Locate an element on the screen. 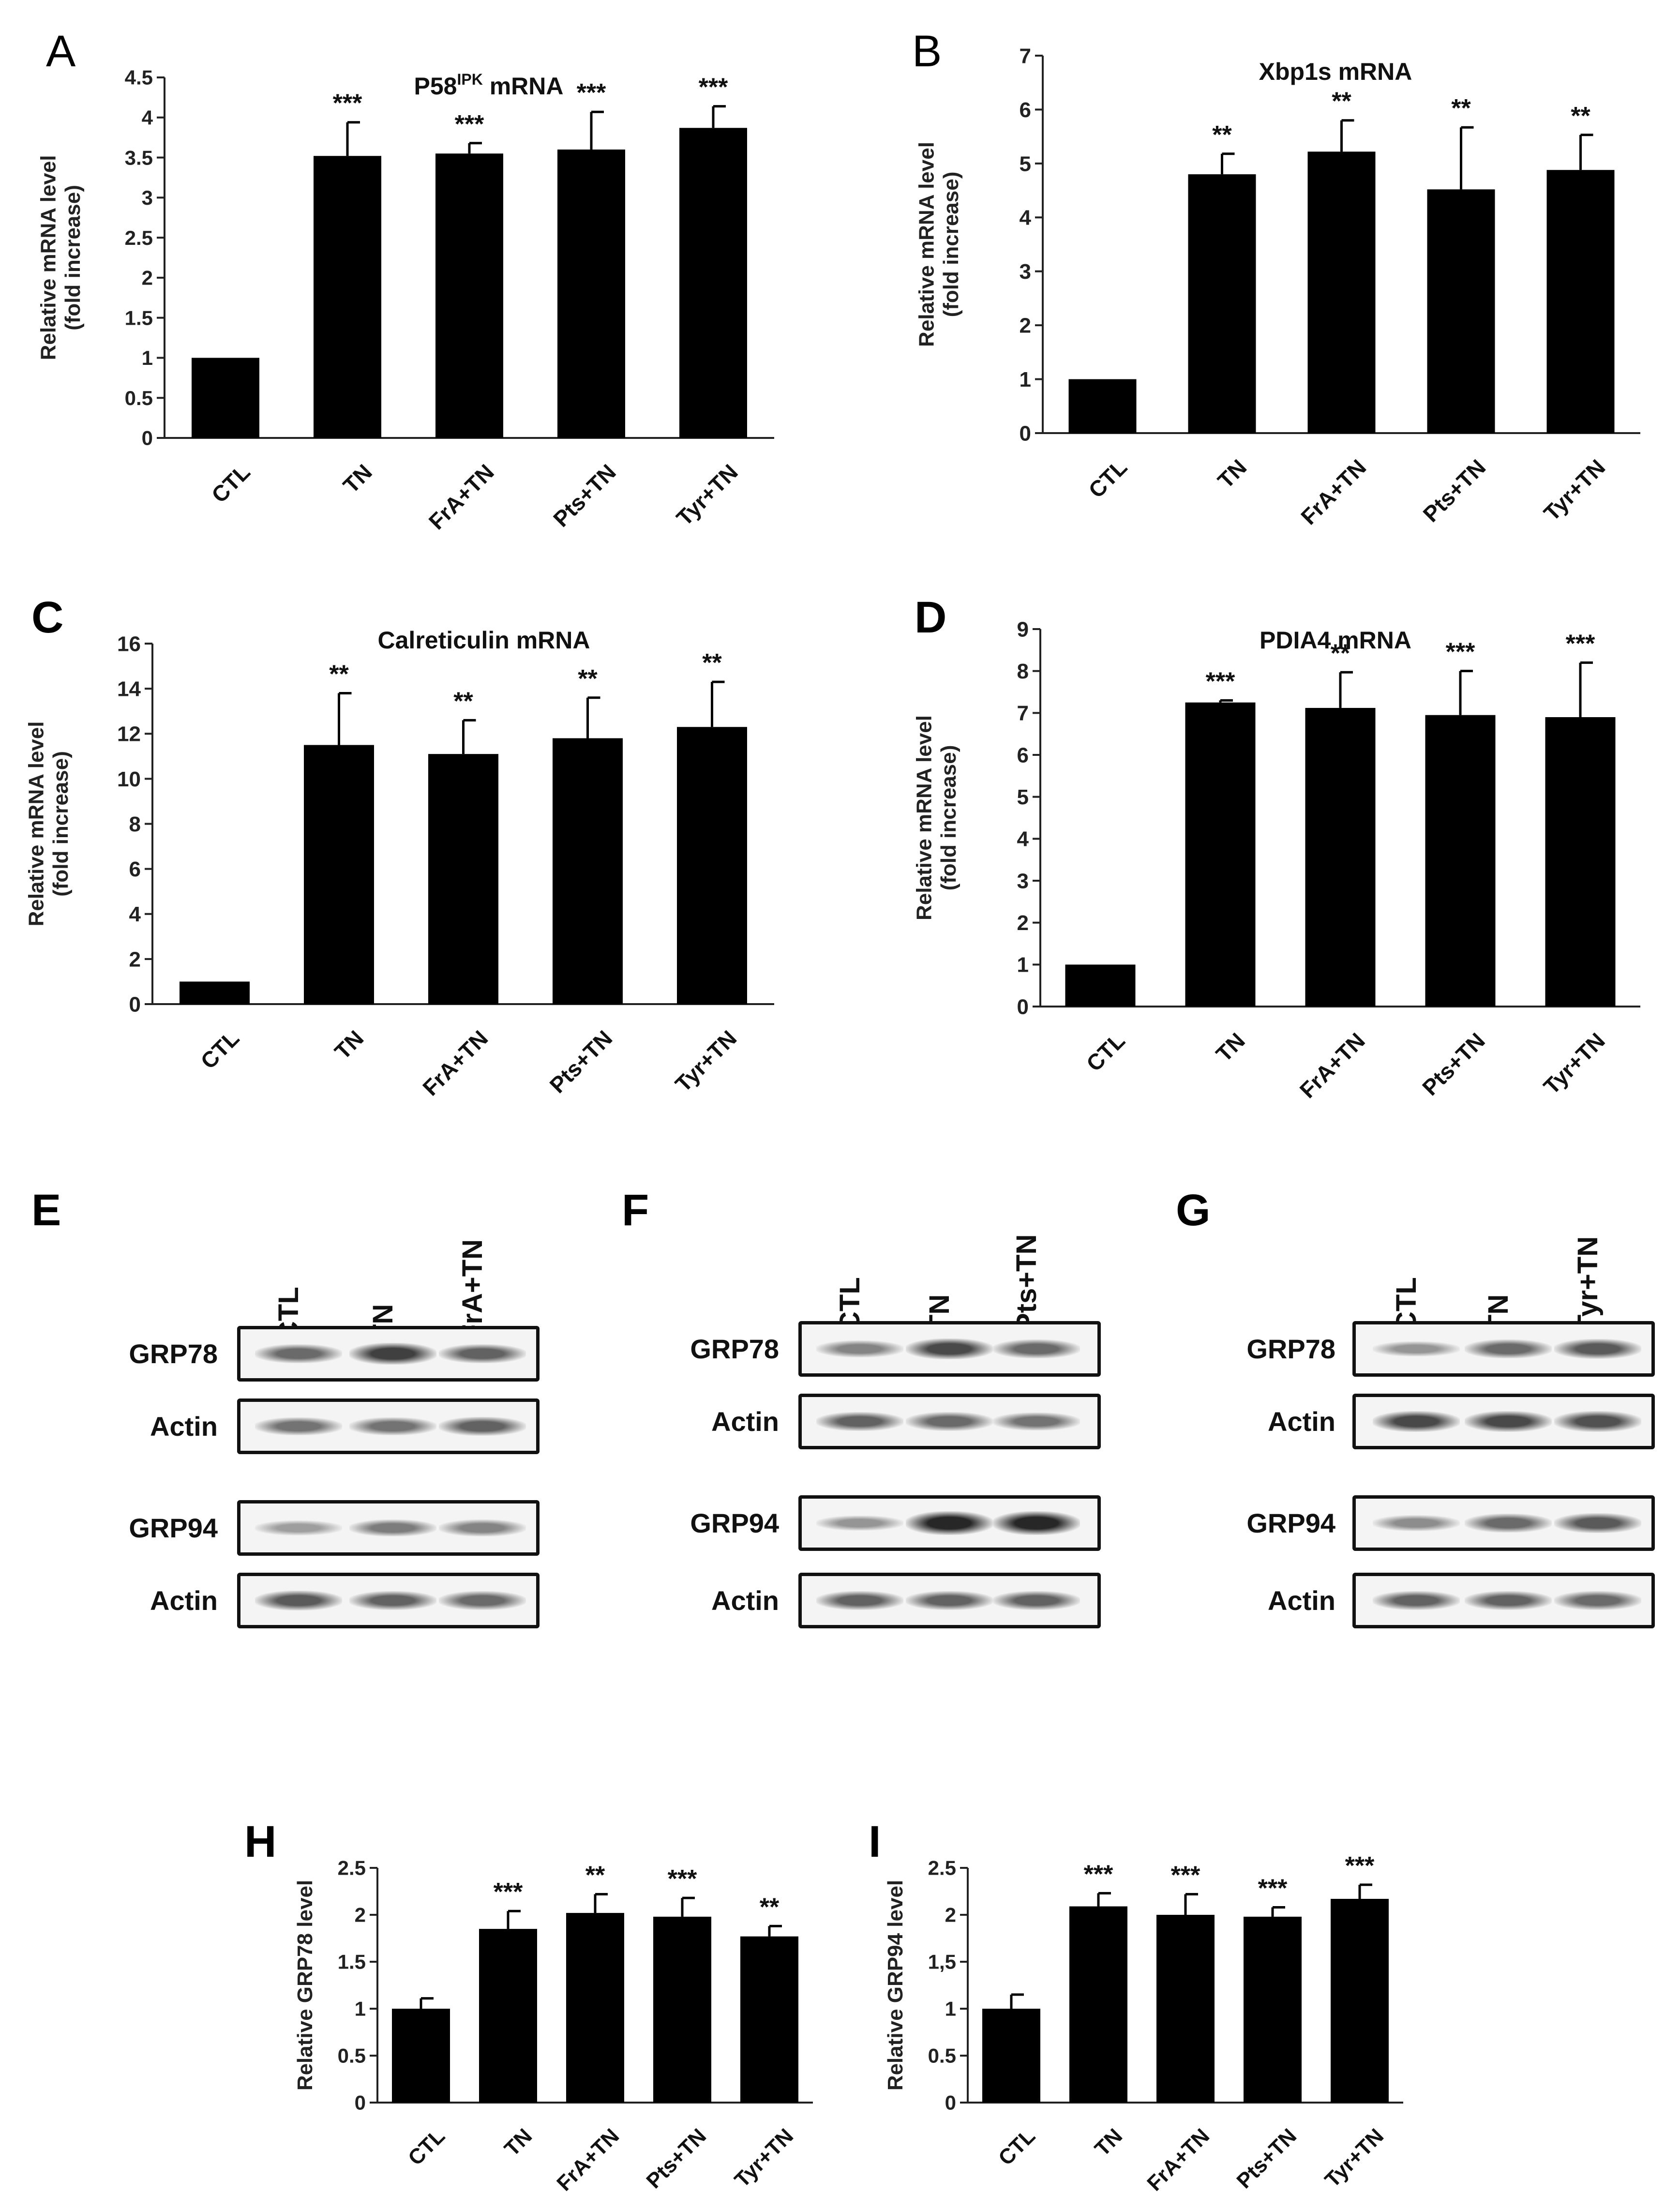 The width and height of the screenshot is (1680, 2210). blot-row-label: Actin is located at coordinates (184, 1600).